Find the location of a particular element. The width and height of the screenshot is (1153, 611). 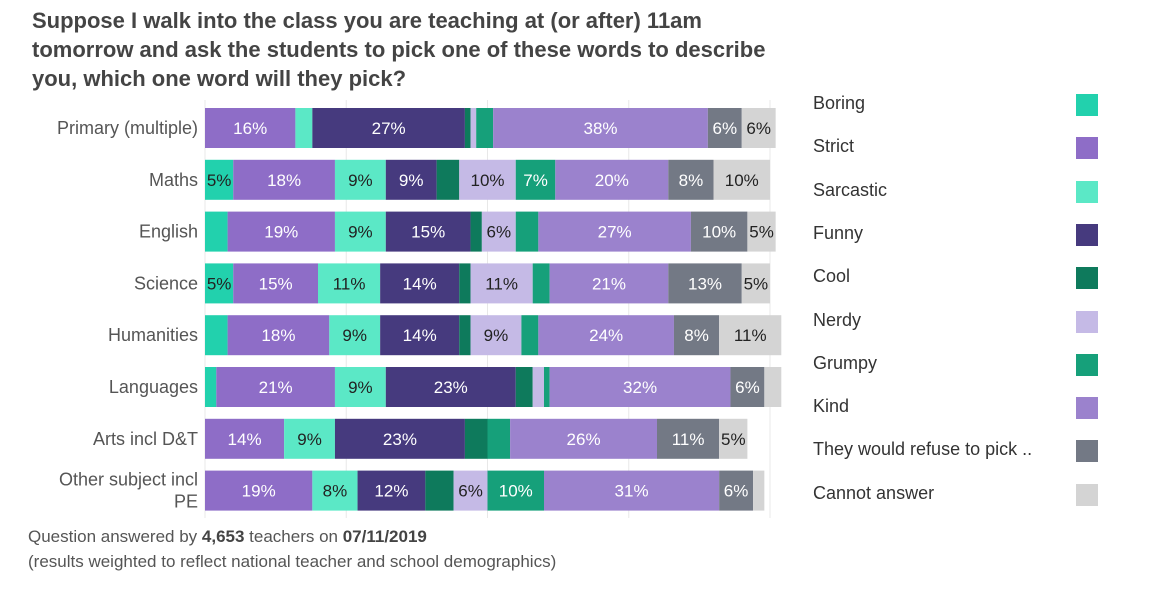

data-label: 13% is located at coordinates (705, 283).